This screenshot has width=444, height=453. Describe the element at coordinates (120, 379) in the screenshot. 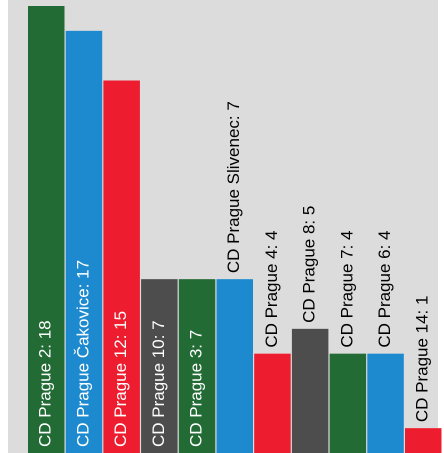

I see `bar-label-3: CD Prague 12: 15` at that location.